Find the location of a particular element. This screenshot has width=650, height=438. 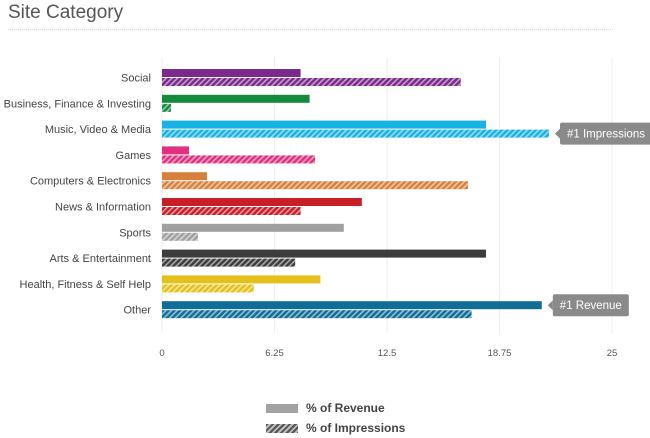

category-label: Business, Finance & Investing is located at coordinates (77, 104).